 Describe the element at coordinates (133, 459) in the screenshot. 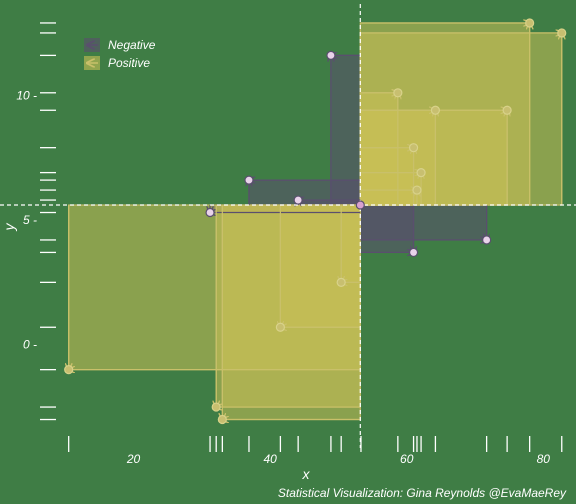

I see `x-tick-label-20: 20` at that location.